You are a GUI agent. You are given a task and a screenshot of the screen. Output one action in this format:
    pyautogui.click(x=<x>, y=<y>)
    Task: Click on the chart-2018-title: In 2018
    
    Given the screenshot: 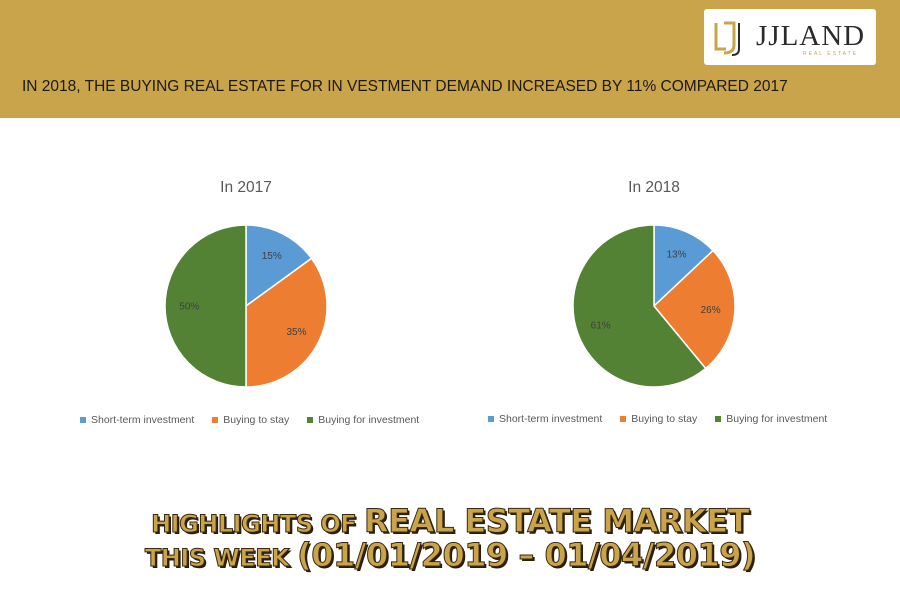 What is the action you would take?
    pyautogui.click(x=654, y=187)
    